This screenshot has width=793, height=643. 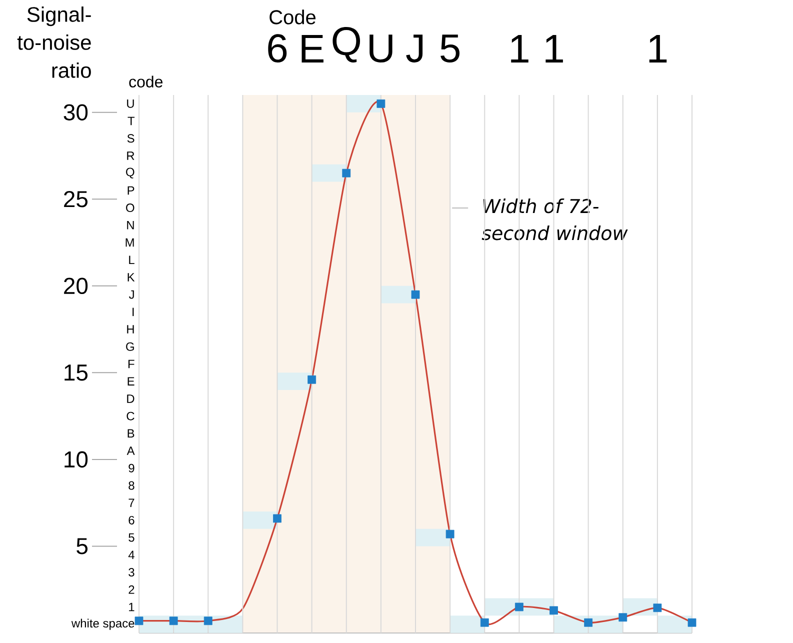 I want to click on y-tick-label: 10, so click(x=76, y=459).